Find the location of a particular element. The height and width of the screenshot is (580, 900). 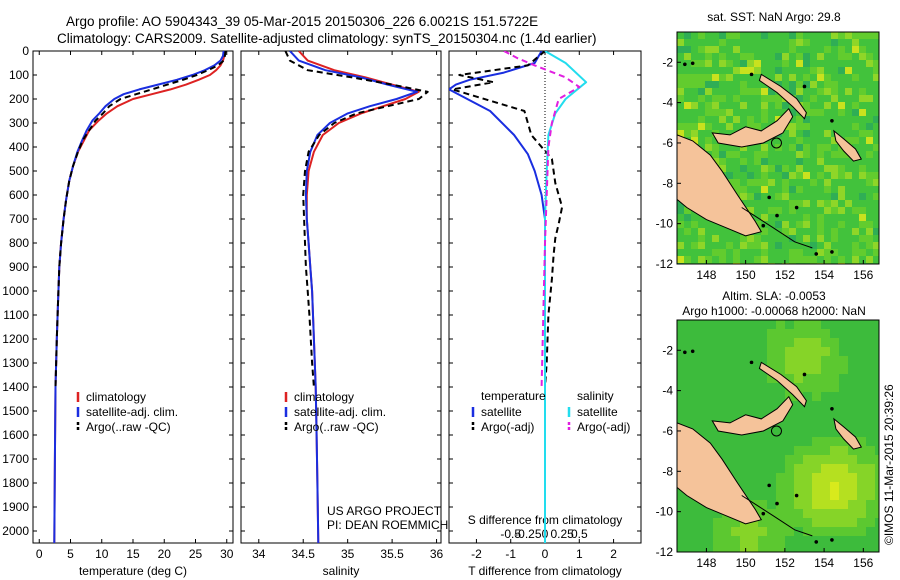

island-mark is located at coordinates (832, 120).